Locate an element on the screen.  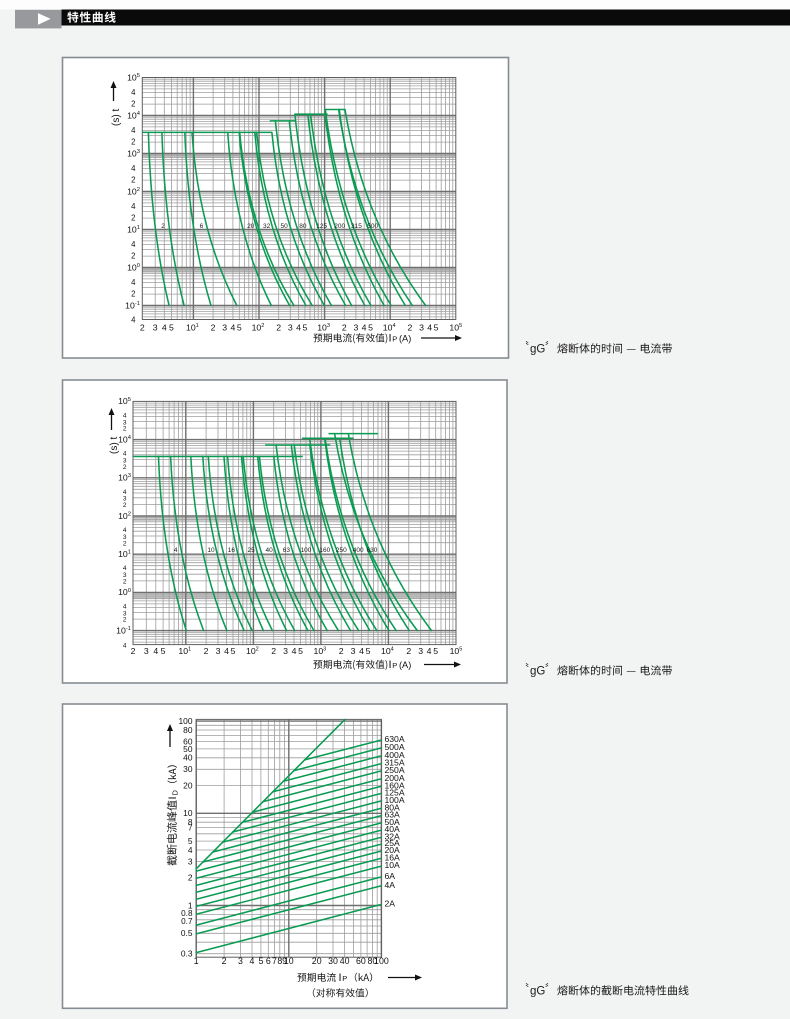
svg-text: 8 is located at coordinates (190, 822).